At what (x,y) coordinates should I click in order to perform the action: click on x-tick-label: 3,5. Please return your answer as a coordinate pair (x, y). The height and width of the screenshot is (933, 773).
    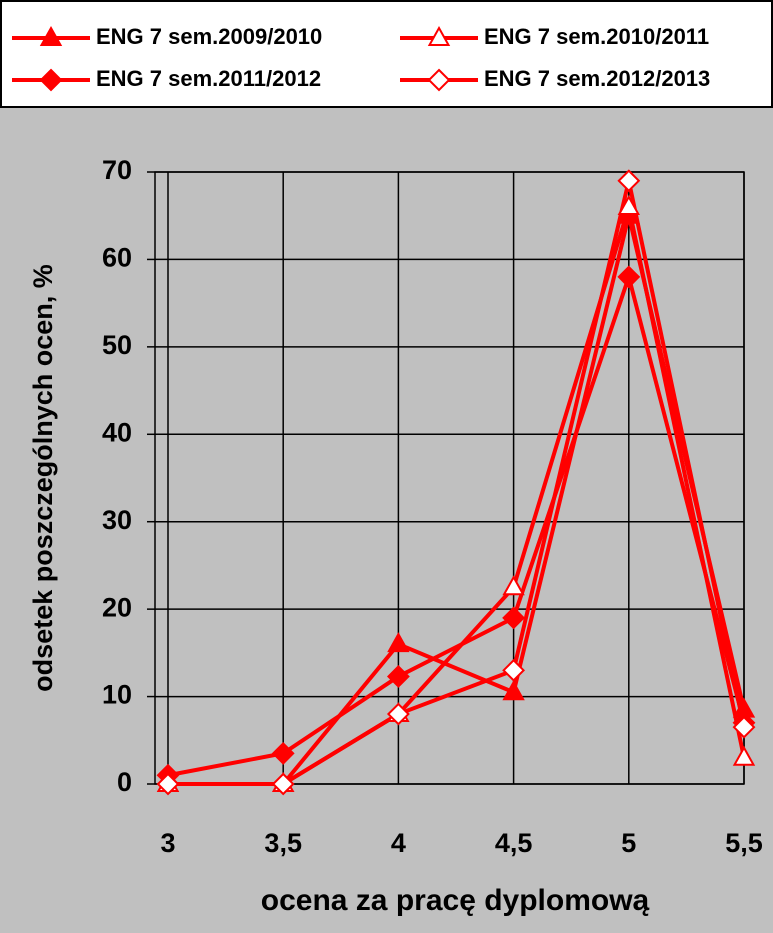
    Looking at the image, I should click on (283, 843).